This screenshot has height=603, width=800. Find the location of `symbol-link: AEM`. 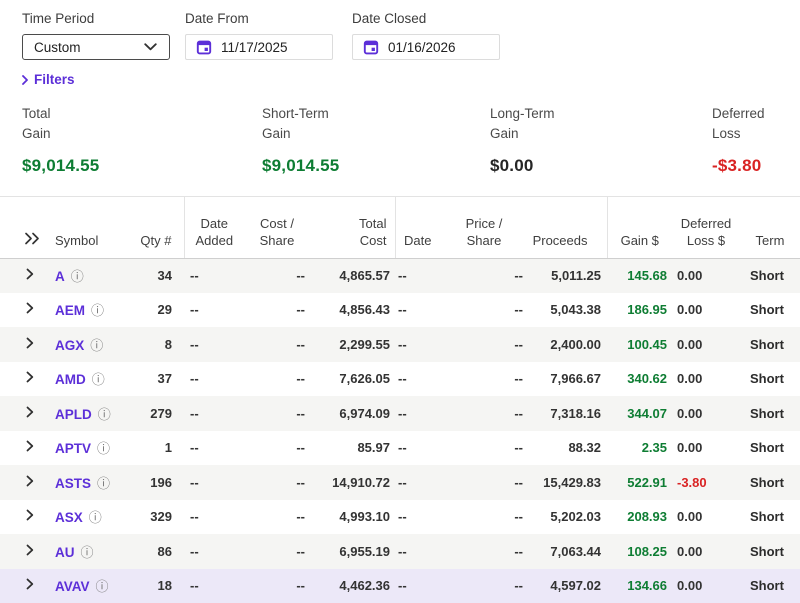

symbol-link: AEM is located at coordinates (70, 311).